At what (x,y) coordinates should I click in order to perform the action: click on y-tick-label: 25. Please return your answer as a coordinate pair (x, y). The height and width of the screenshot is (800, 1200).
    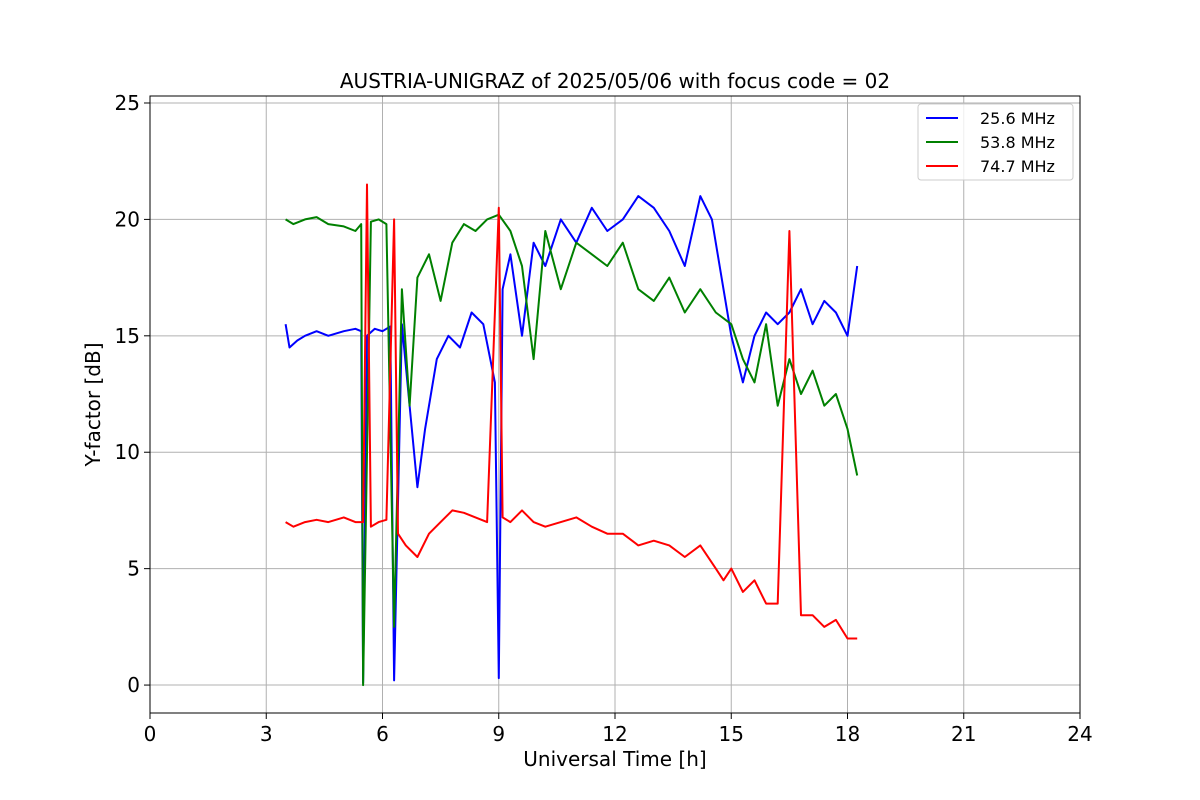
    Looking at the image, I should click on (127, 103).